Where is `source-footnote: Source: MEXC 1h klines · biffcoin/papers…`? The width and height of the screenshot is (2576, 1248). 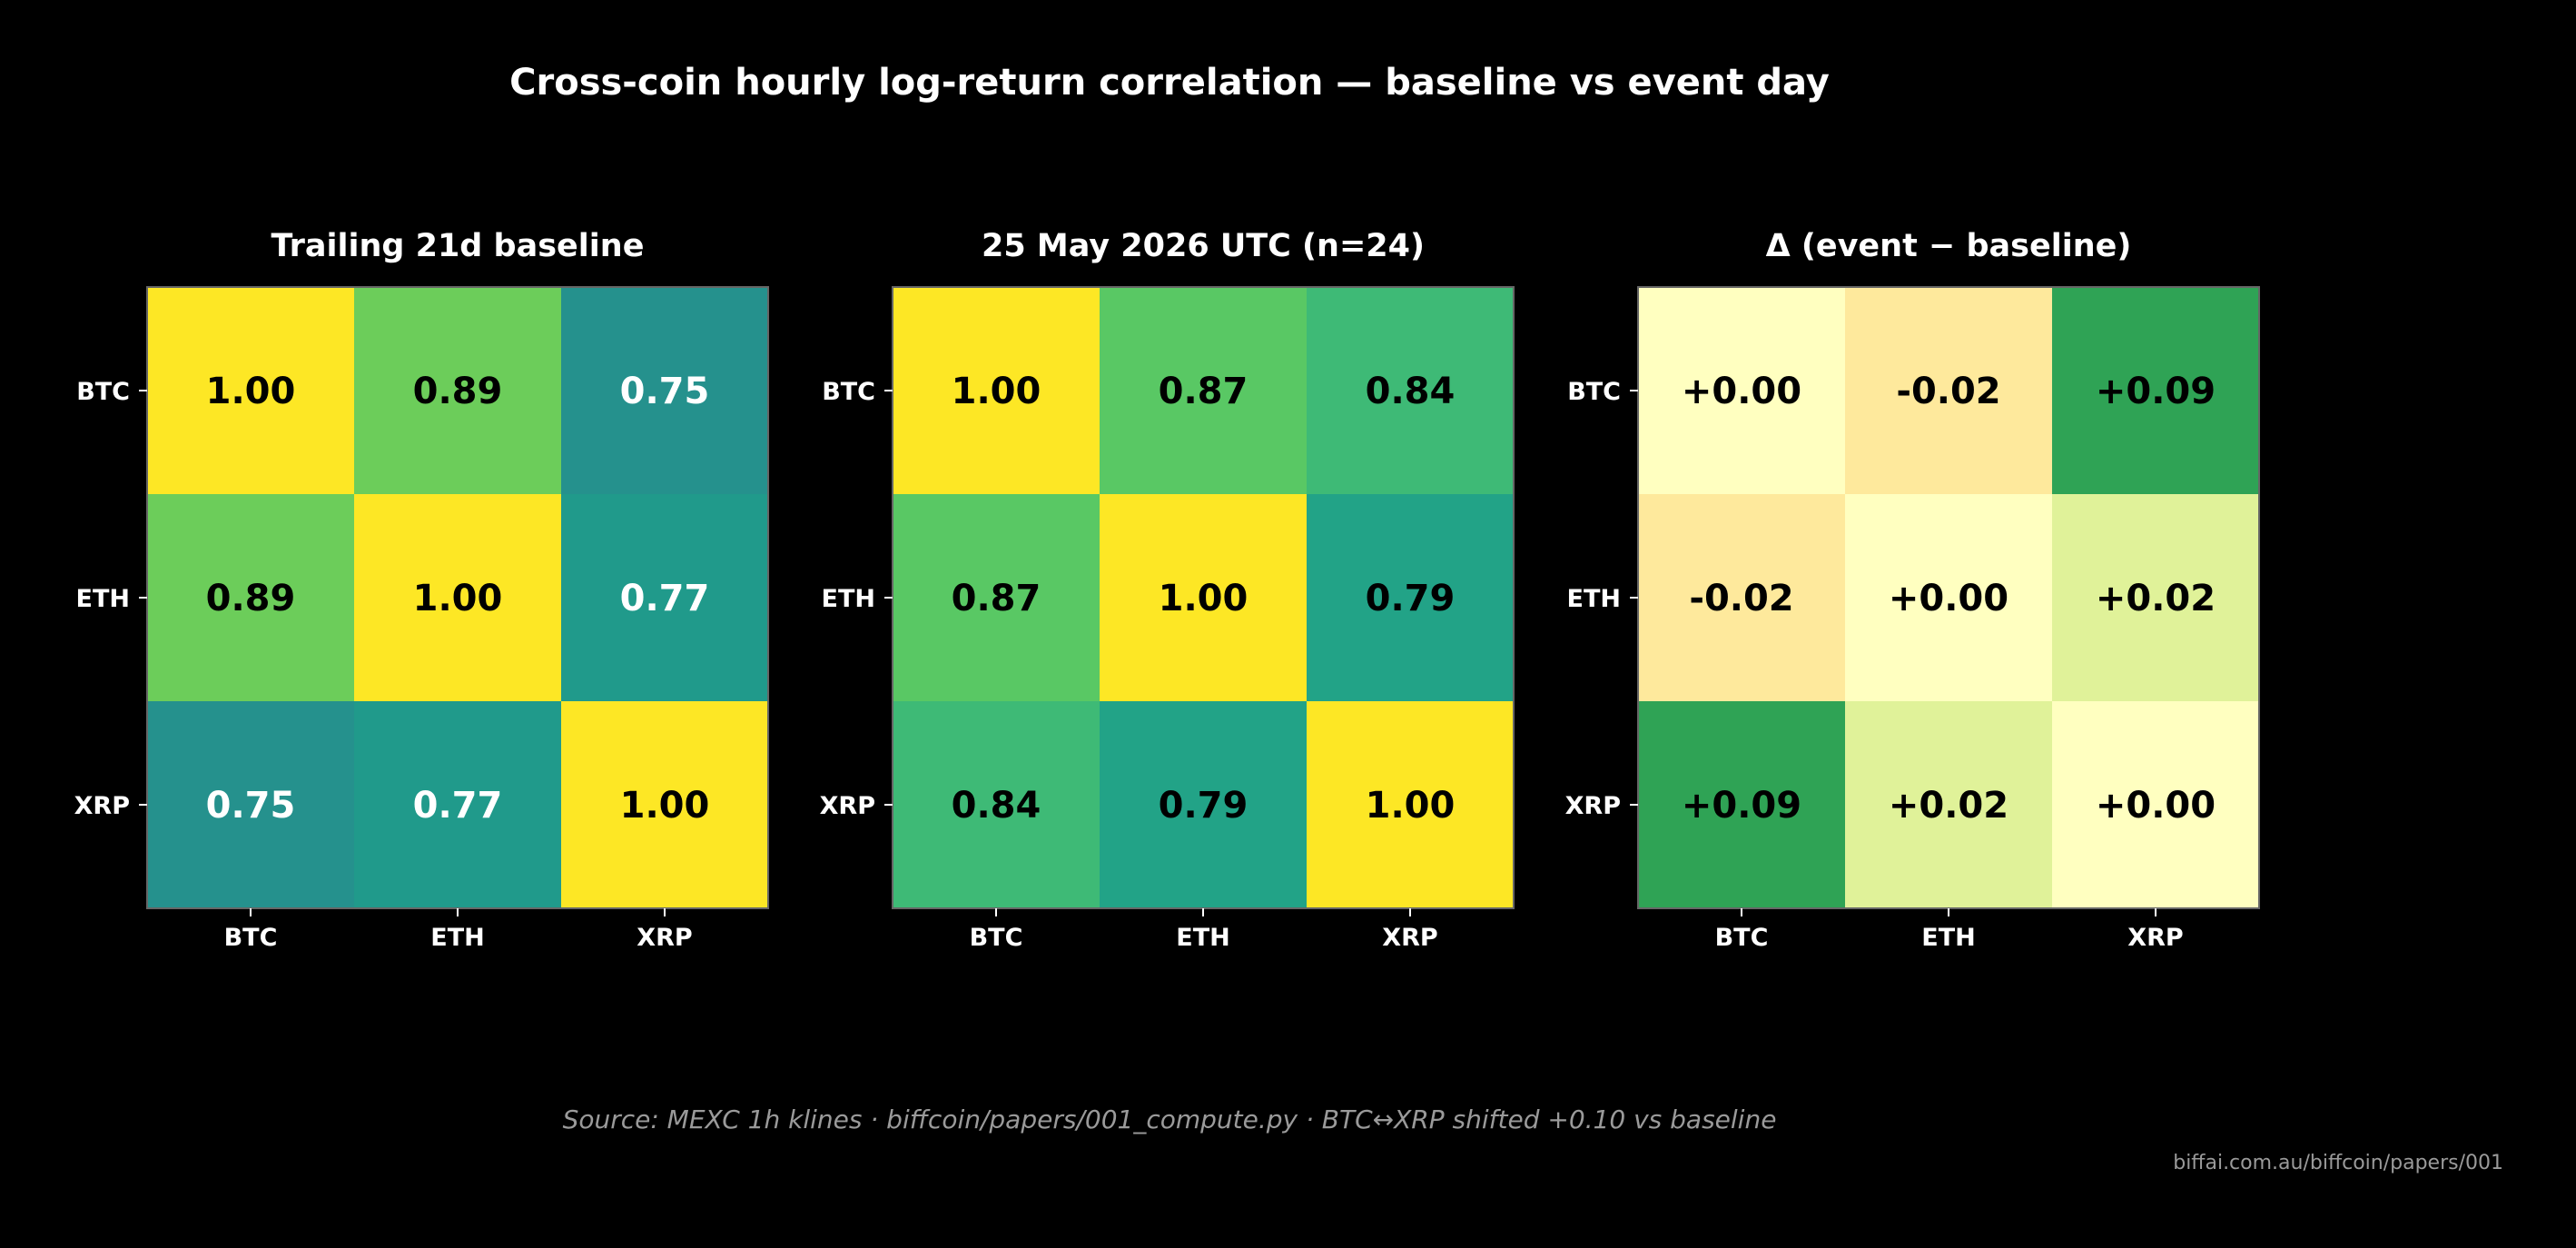 source-footnote: Source: MEXC 1h klines · biffcoin/papers… is located at coordinates (1169, 1119).